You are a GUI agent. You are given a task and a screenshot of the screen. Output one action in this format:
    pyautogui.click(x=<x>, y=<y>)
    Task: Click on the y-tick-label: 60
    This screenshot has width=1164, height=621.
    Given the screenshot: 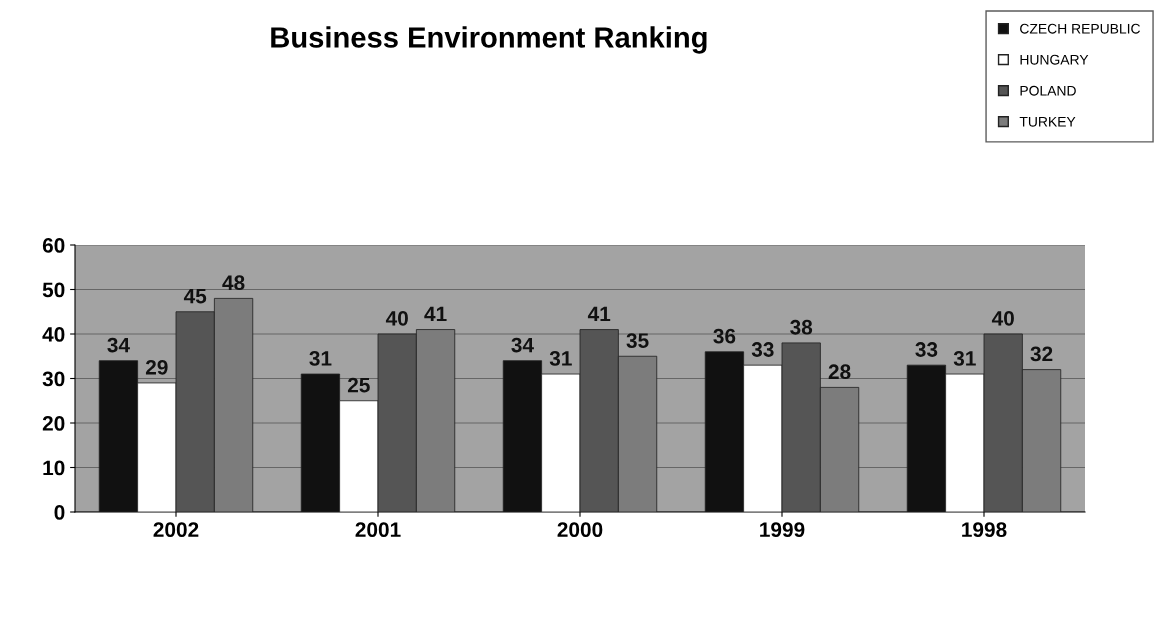 What is the action you would take?
    pyautogui.click(x=53, y=245)
    